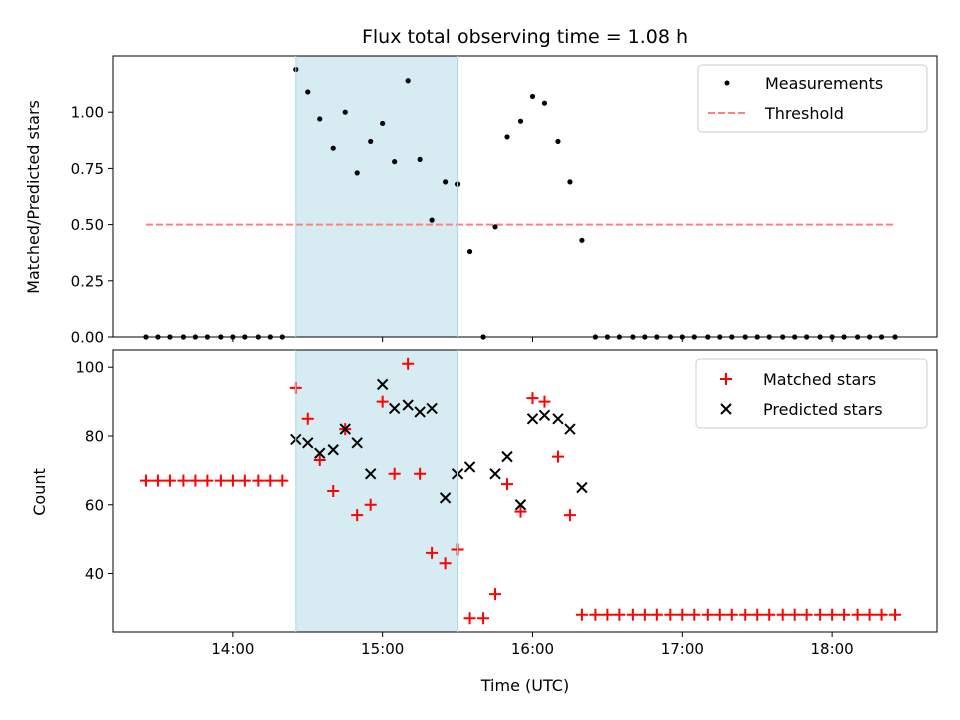 This screenshot has width=960, height=720. I want to click on bottom-x-tick-label: 15:00, so click(382, 649).